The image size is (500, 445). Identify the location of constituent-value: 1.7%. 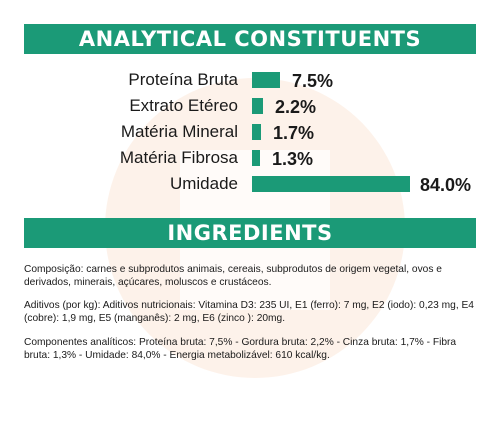
(294, 133).